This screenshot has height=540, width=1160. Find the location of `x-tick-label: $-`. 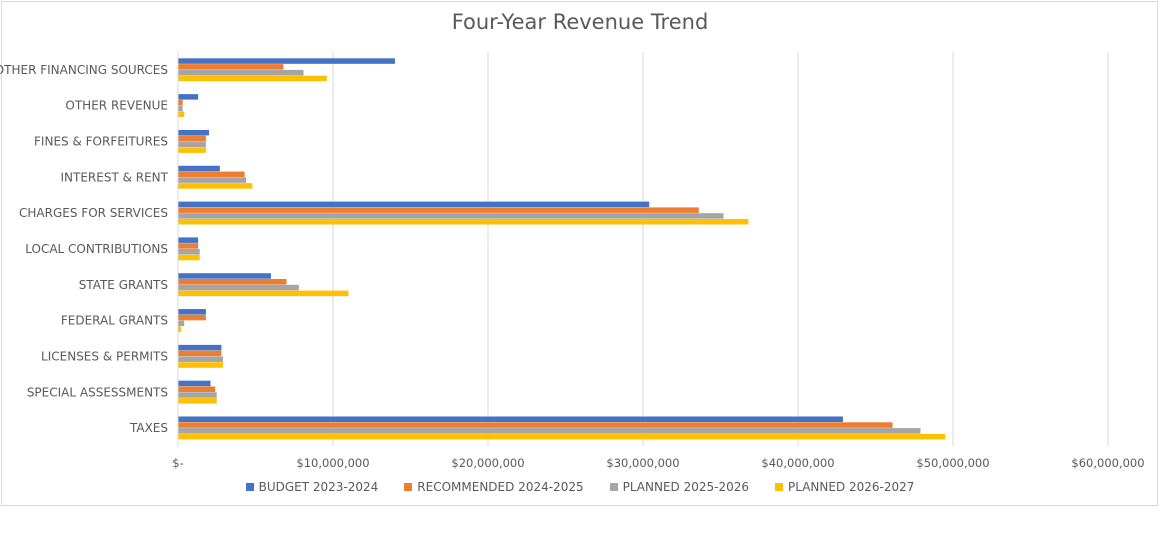

x-tick-label: $- is located at coordinates (177, 463).